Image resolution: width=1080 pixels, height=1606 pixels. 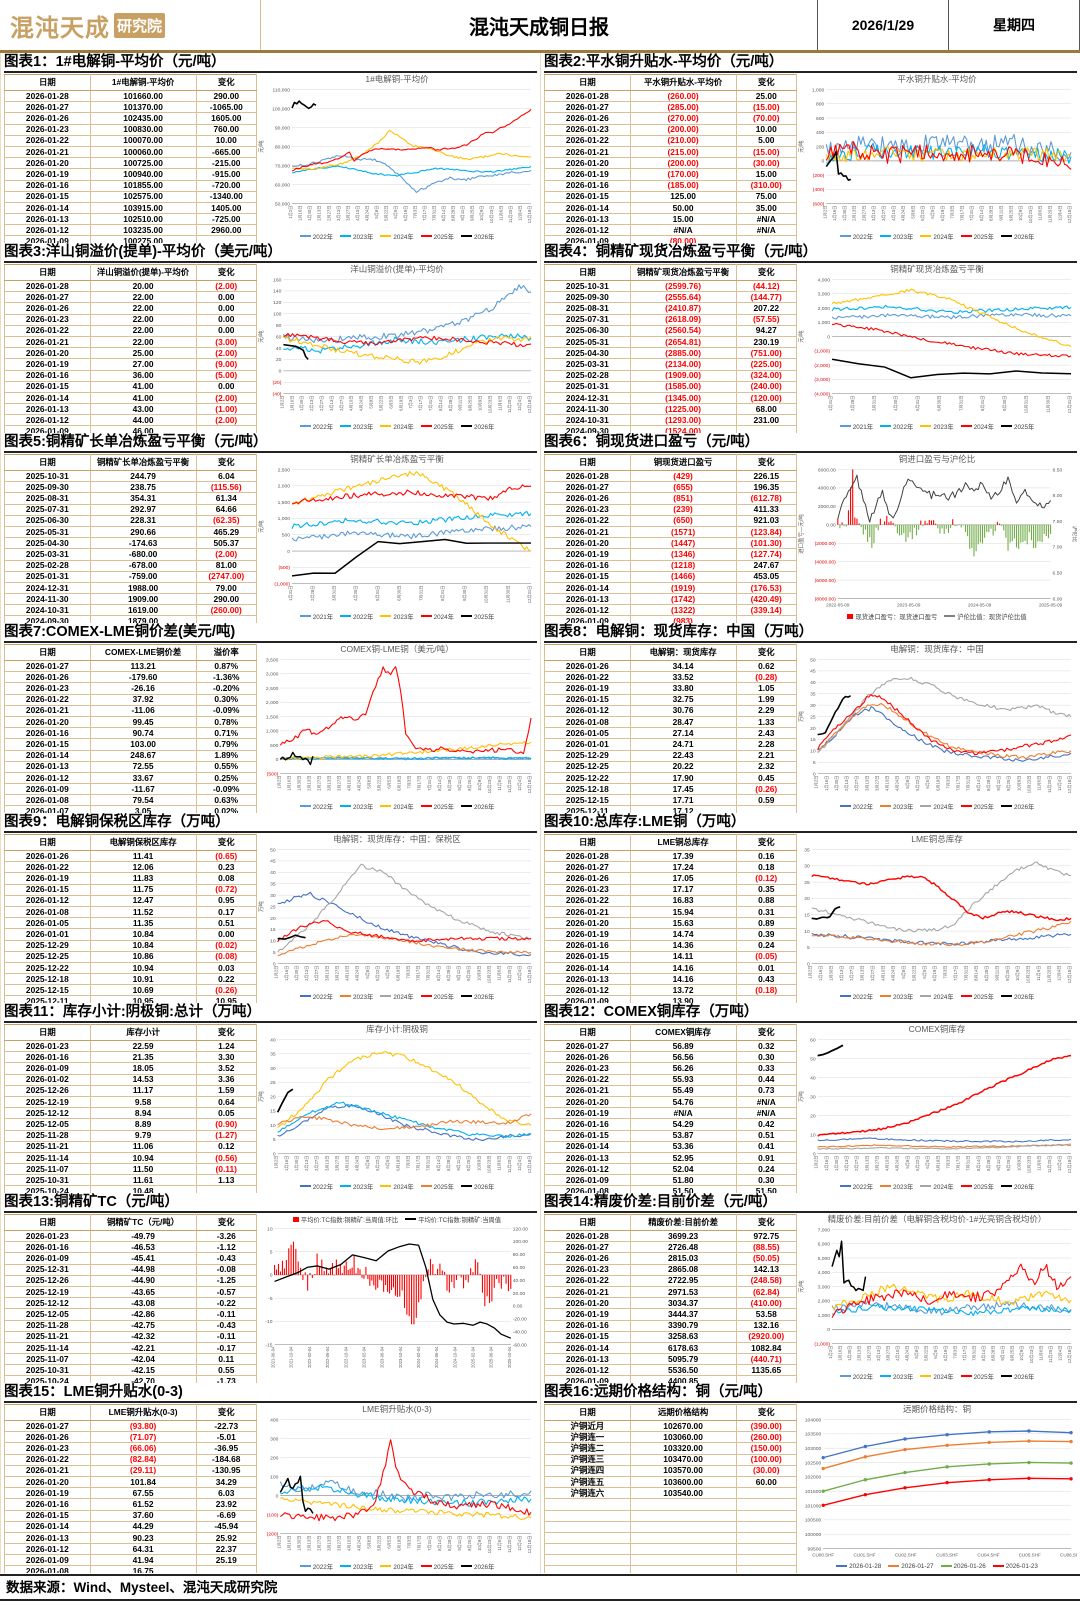 What do you see at coordinates (130, 420) in the screenshot?
I see `table-row: 2026-01-12 44.00 (2.00)` at bounding box center [130, 420].